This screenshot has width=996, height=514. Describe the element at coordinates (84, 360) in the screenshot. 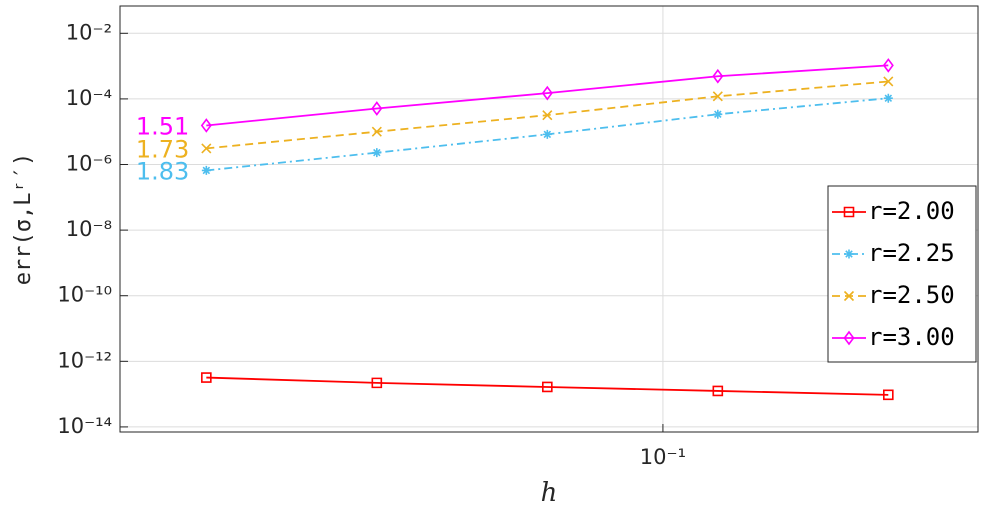

I see `y-tick-label: 10⁻¹²` at that location.